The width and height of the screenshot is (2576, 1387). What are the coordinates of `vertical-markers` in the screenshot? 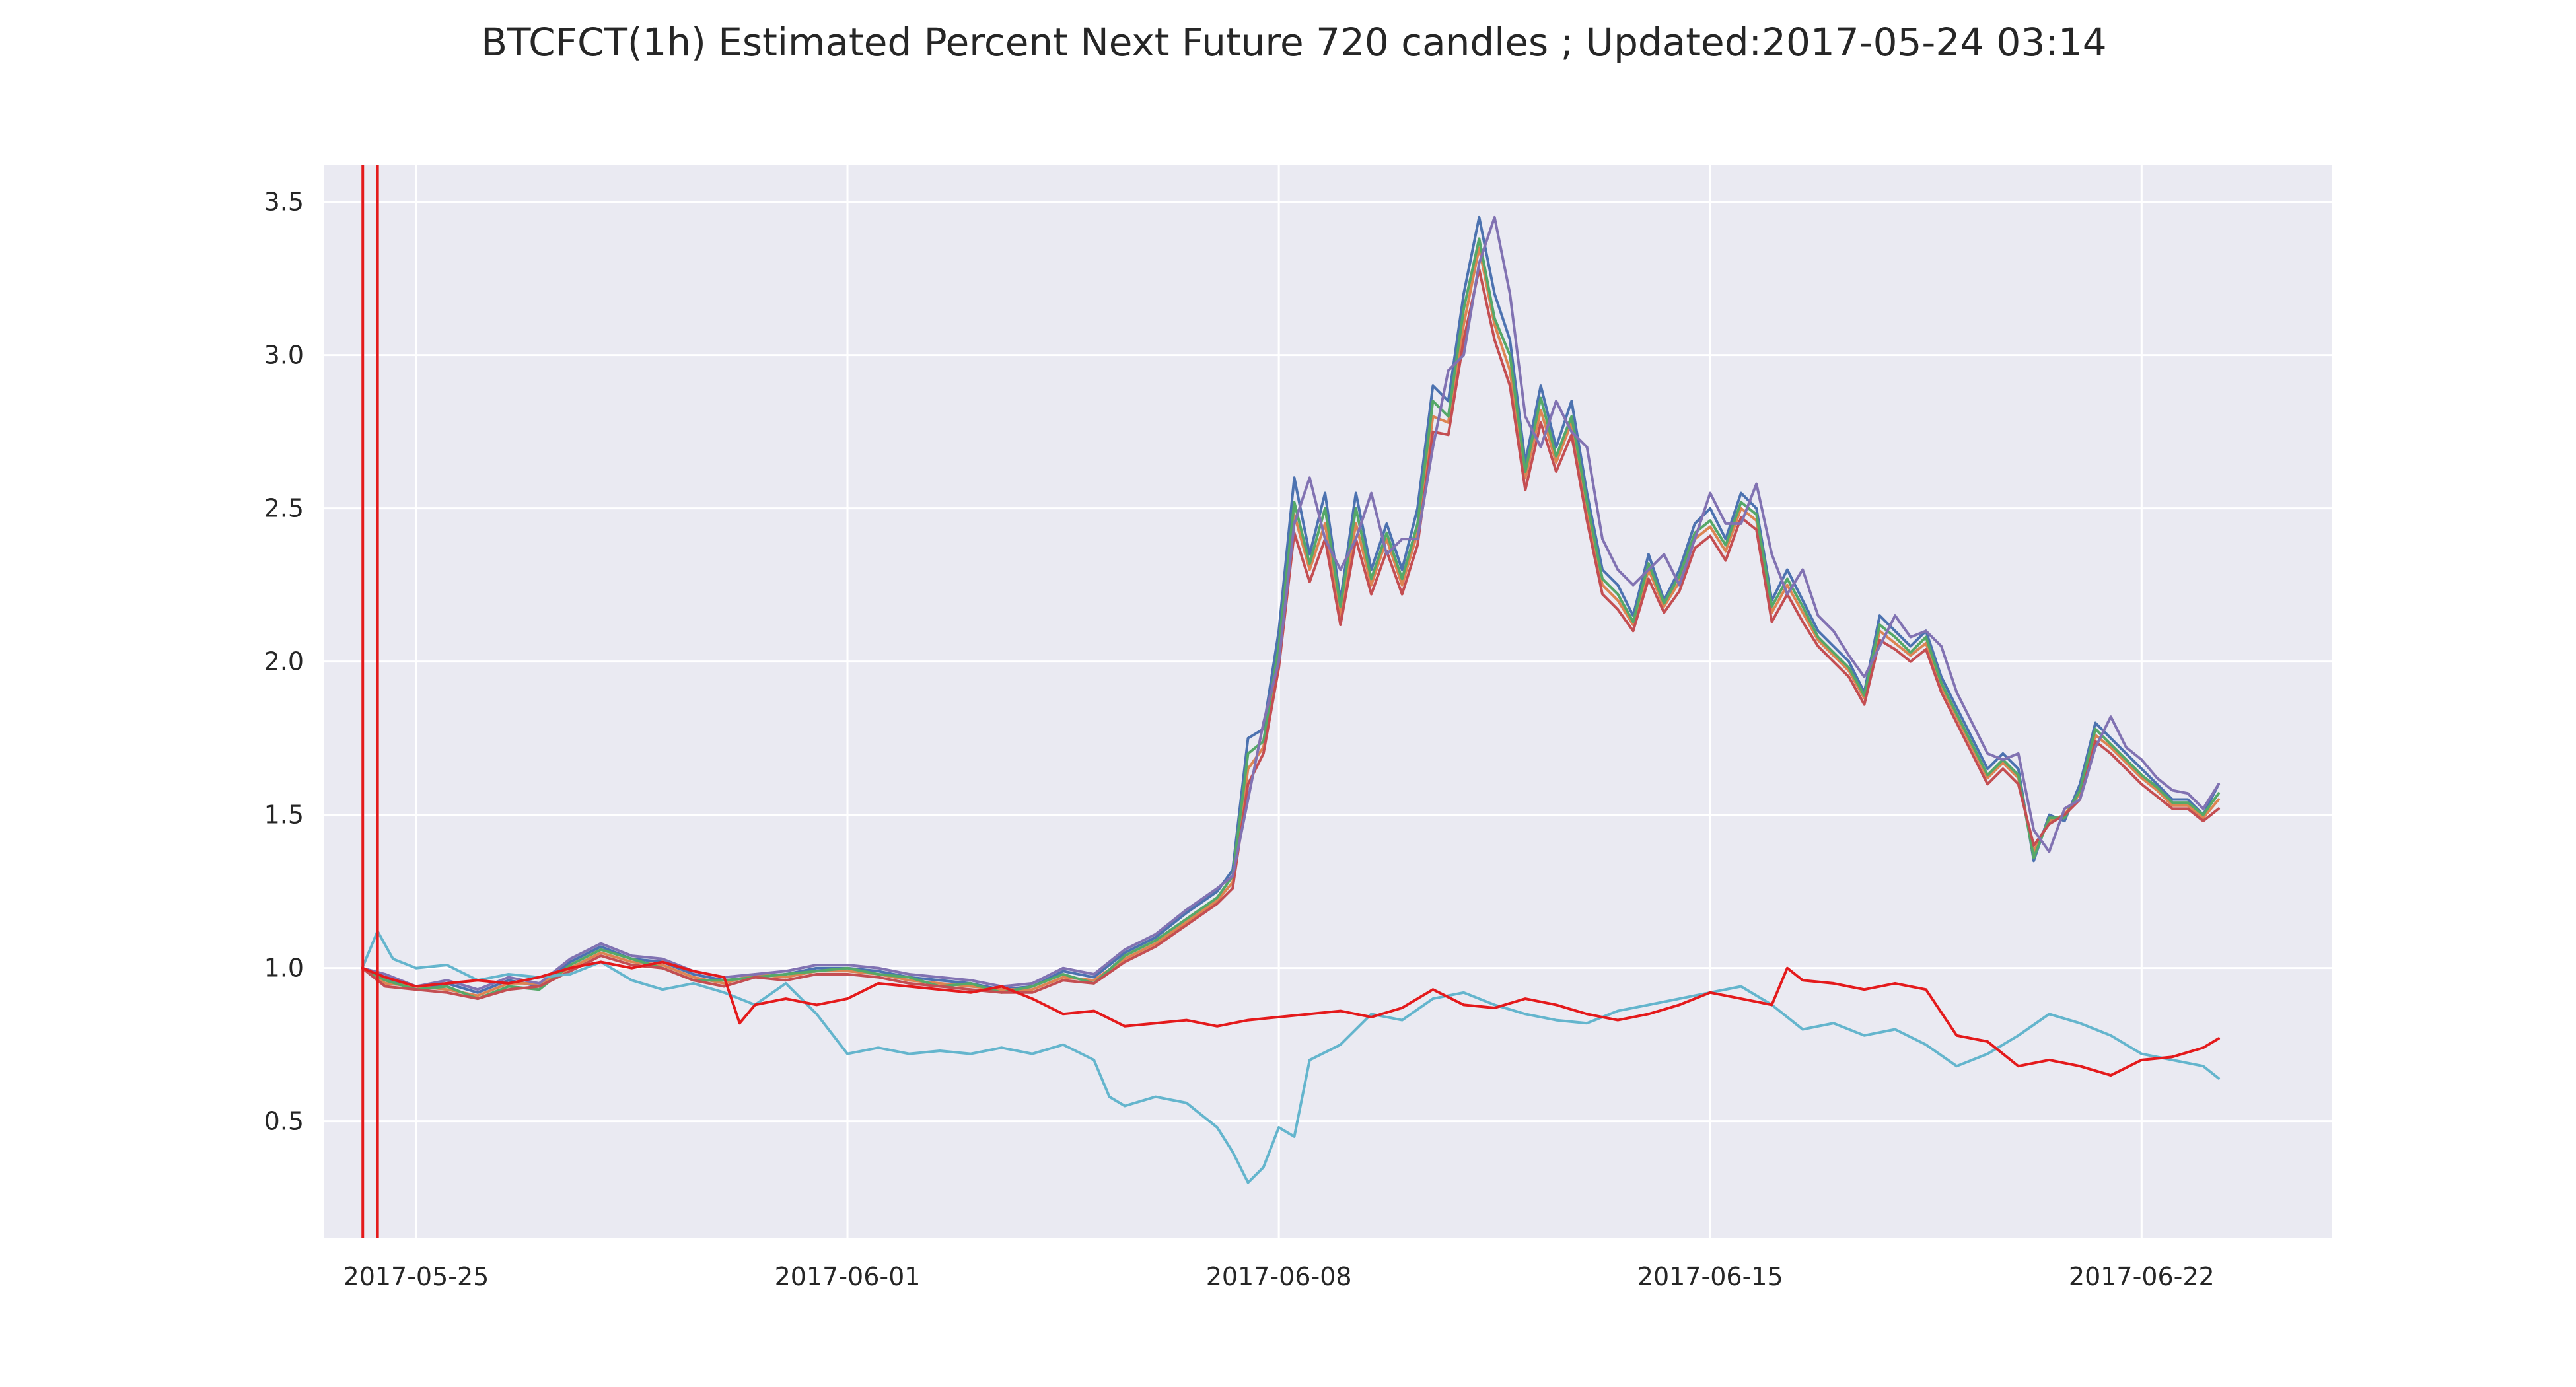 It's located at (370, 701).